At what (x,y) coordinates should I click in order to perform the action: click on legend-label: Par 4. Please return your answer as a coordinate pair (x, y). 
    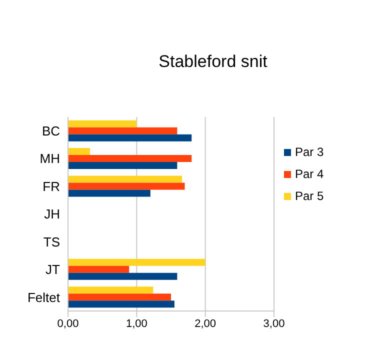
    Looking at the image, I should click on (309, 173).